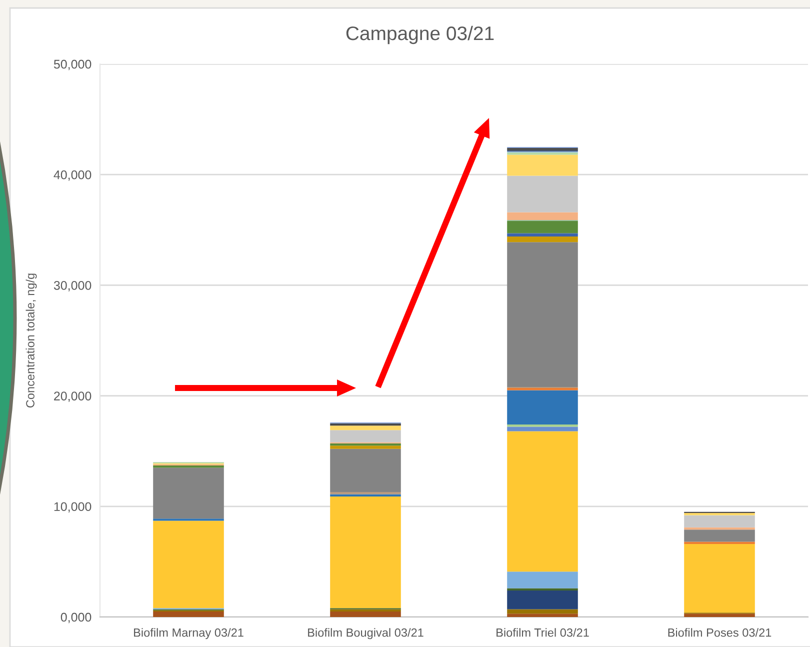 This screenshot has height=647, width=810. Describe the element at coordinates (73, 286) in the screenshot. I see `y-tick-label: 30,000` at that location.